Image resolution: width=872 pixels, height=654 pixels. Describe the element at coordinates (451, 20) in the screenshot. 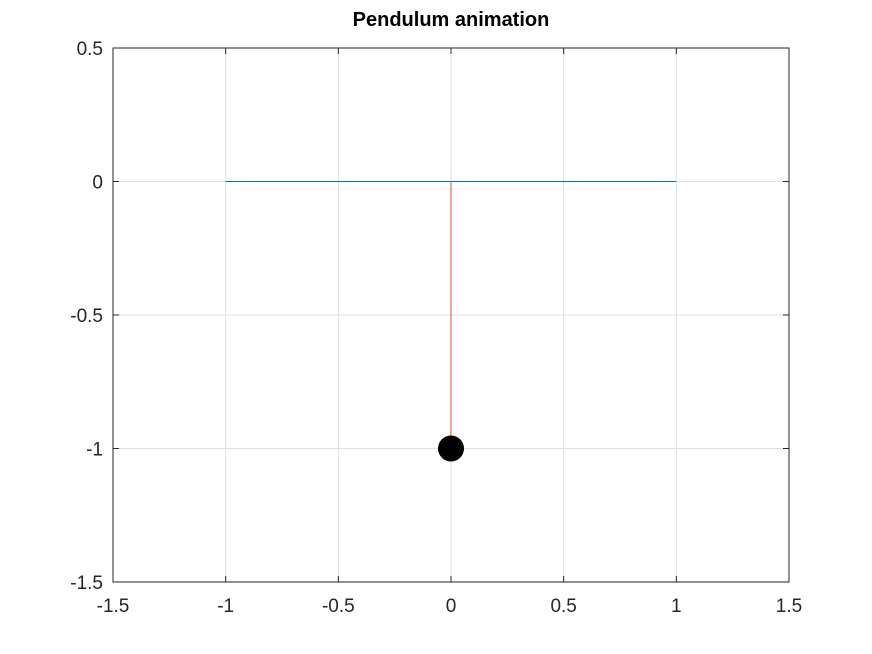

I see `chart-title: Pendulum animation` at that location.